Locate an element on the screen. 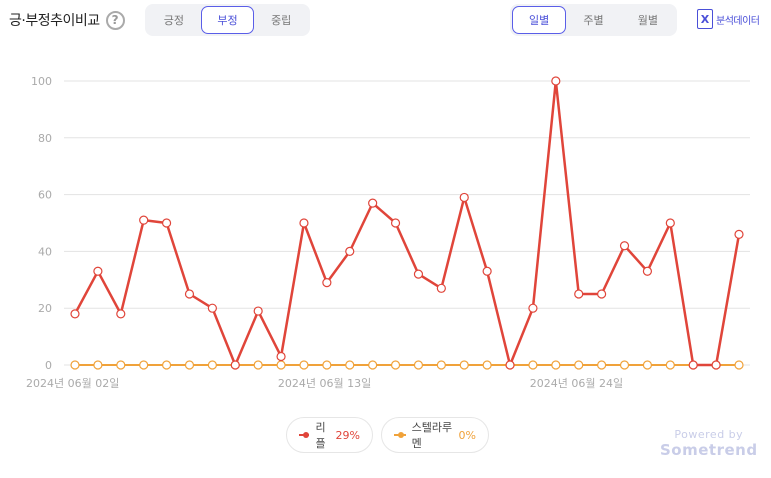  x-tick-label: 2024년 06월 24일 is located at coordinates (576, 383).